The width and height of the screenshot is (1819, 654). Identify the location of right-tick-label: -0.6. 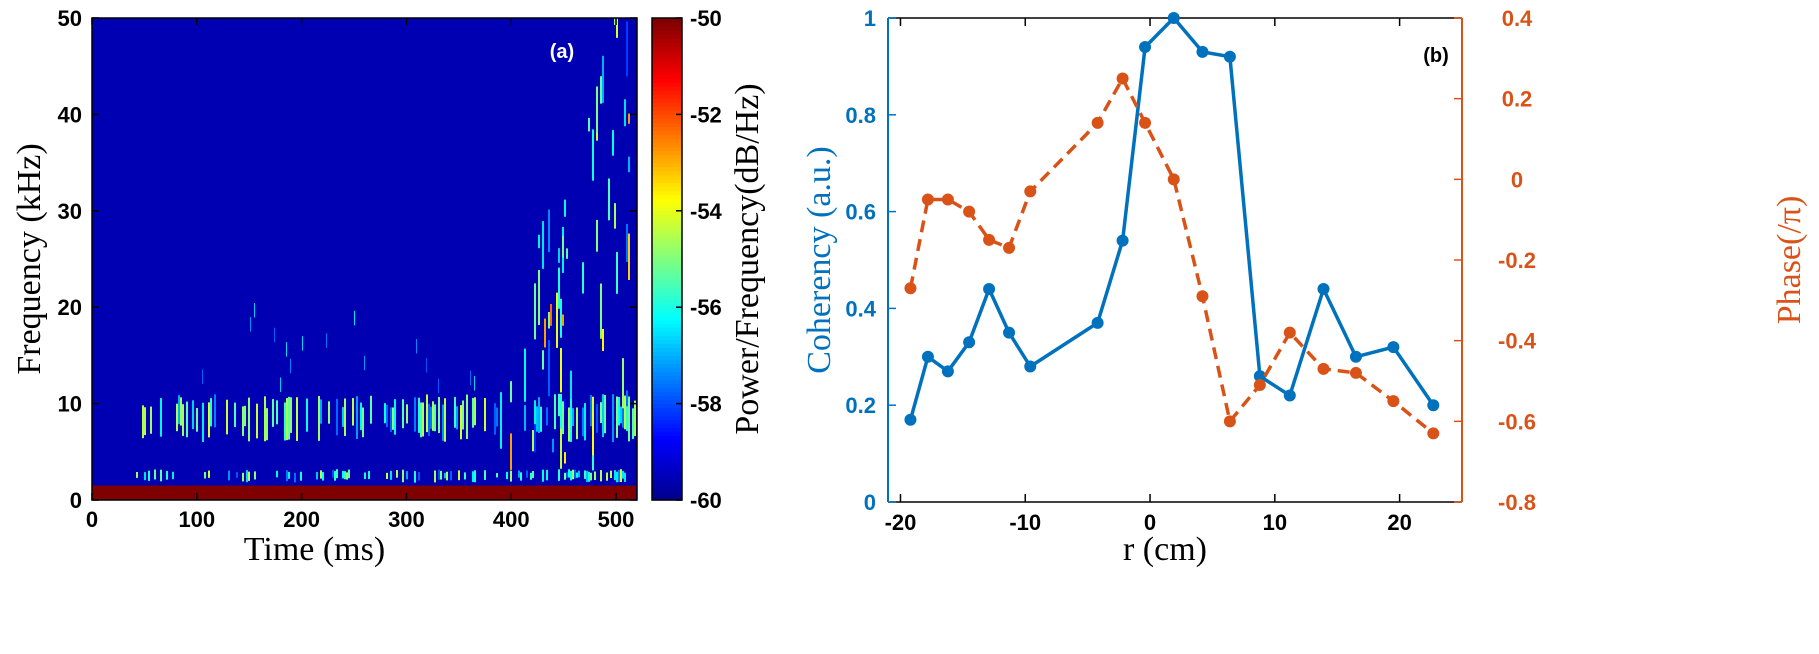
(1517, 421).